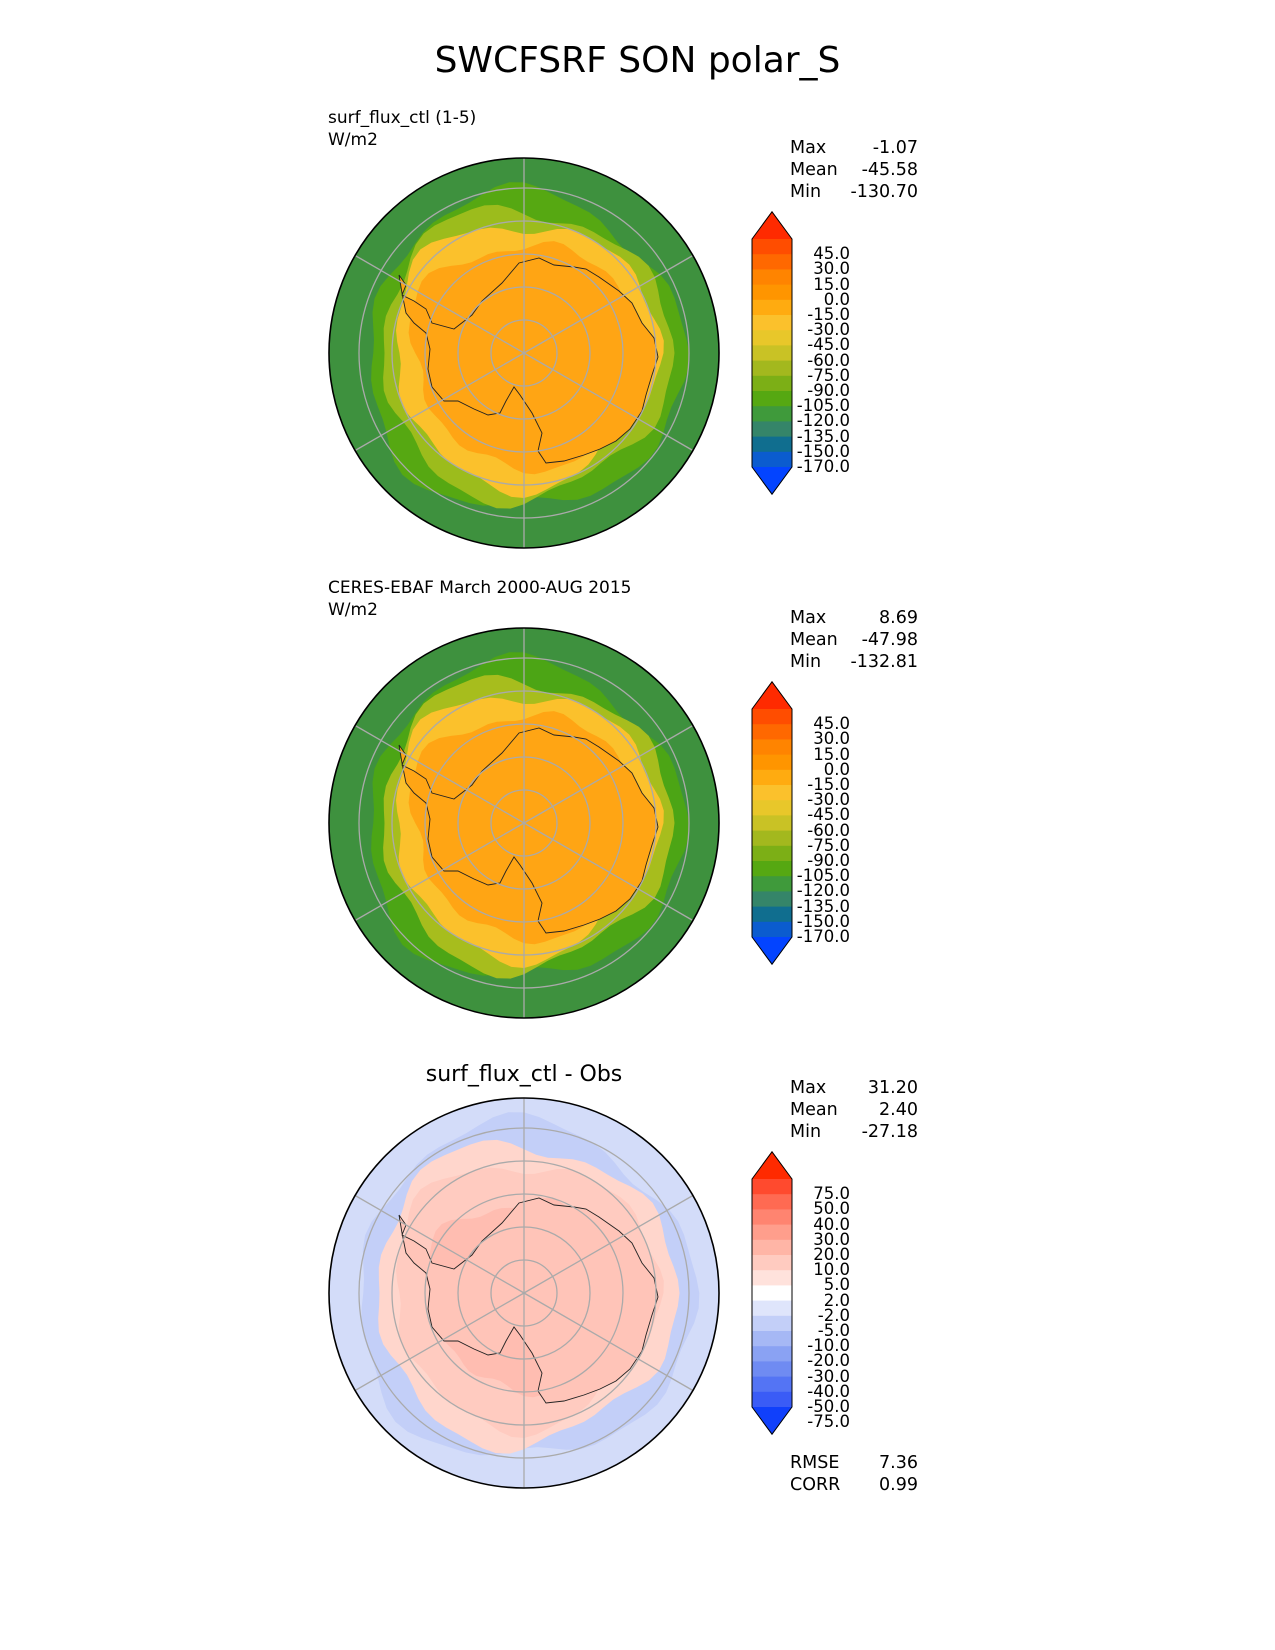  What do you see at coordinates (828, 1361) in the screenshot?
I see `colorbar-tick-label: -20.0` at bounding box center [828, 1361].